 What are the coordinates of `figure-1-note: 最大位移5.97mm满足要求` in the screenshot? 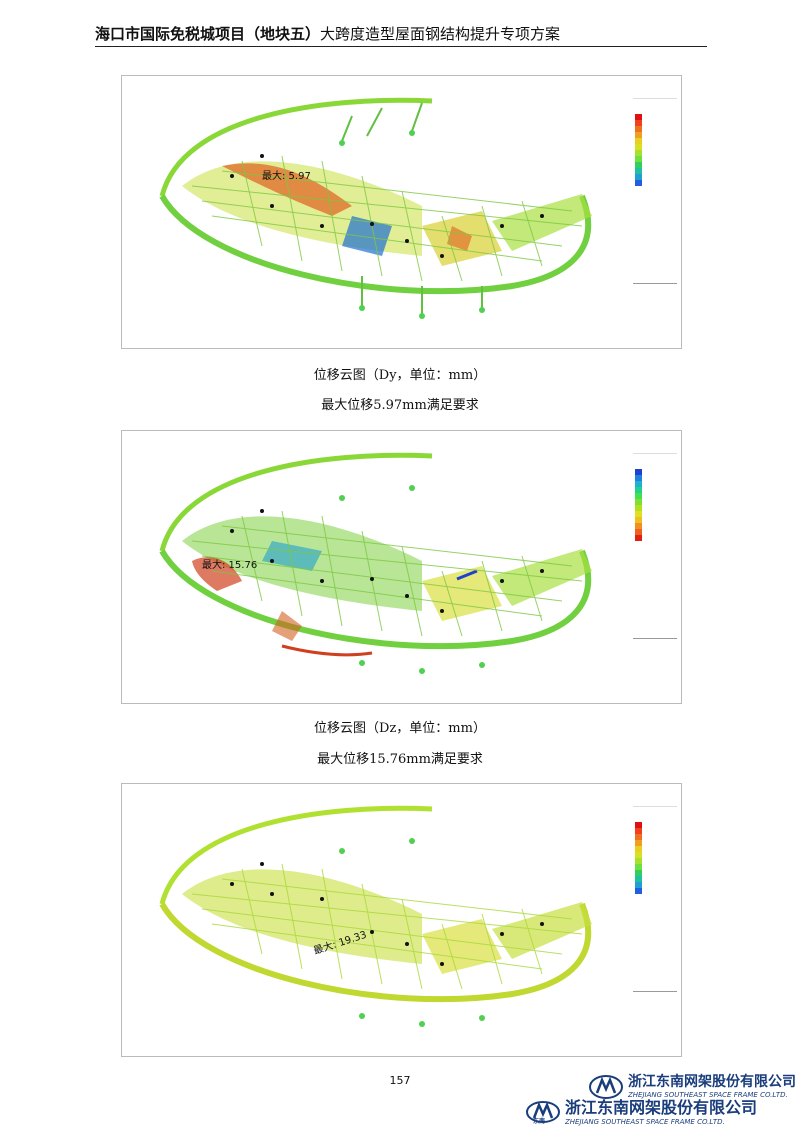 It's located at (400, 405).